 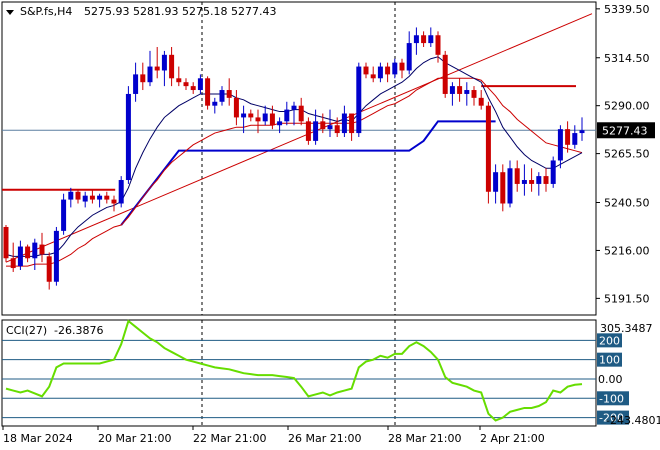 I want to click on cci-level-label: 100, so click(x=609, y=360).